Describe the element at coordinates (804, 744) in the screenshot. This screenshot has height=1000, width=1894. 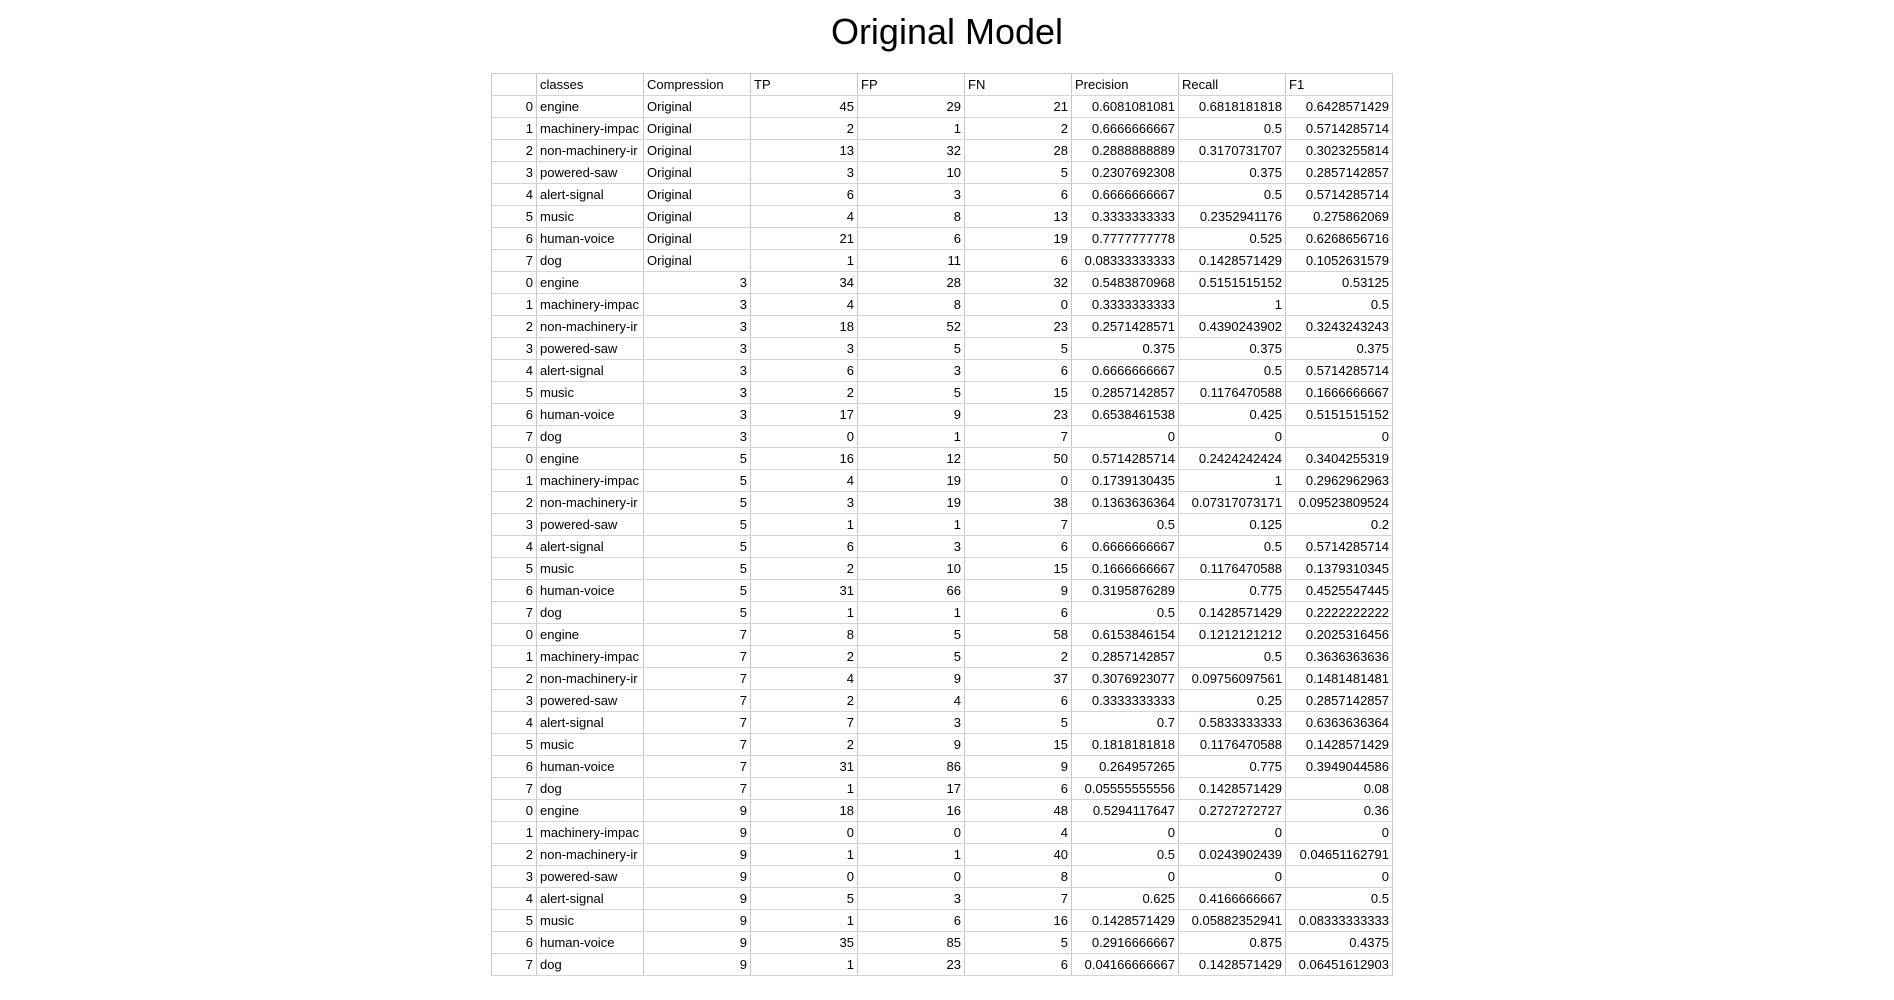
I see `cell-tp: 2` at that location.